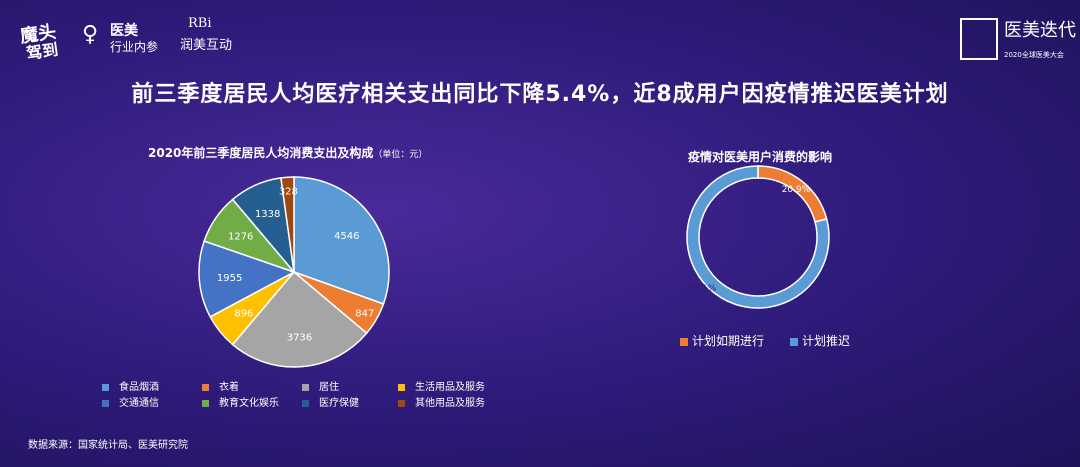 This screenshot has width=1080, height=467. What do you see at coordinates (261, 153) in the screenshot?
I see `chart1-title-text: 2020年前三季度居民人均消费支出及构成` at bounding box center [261, 153].